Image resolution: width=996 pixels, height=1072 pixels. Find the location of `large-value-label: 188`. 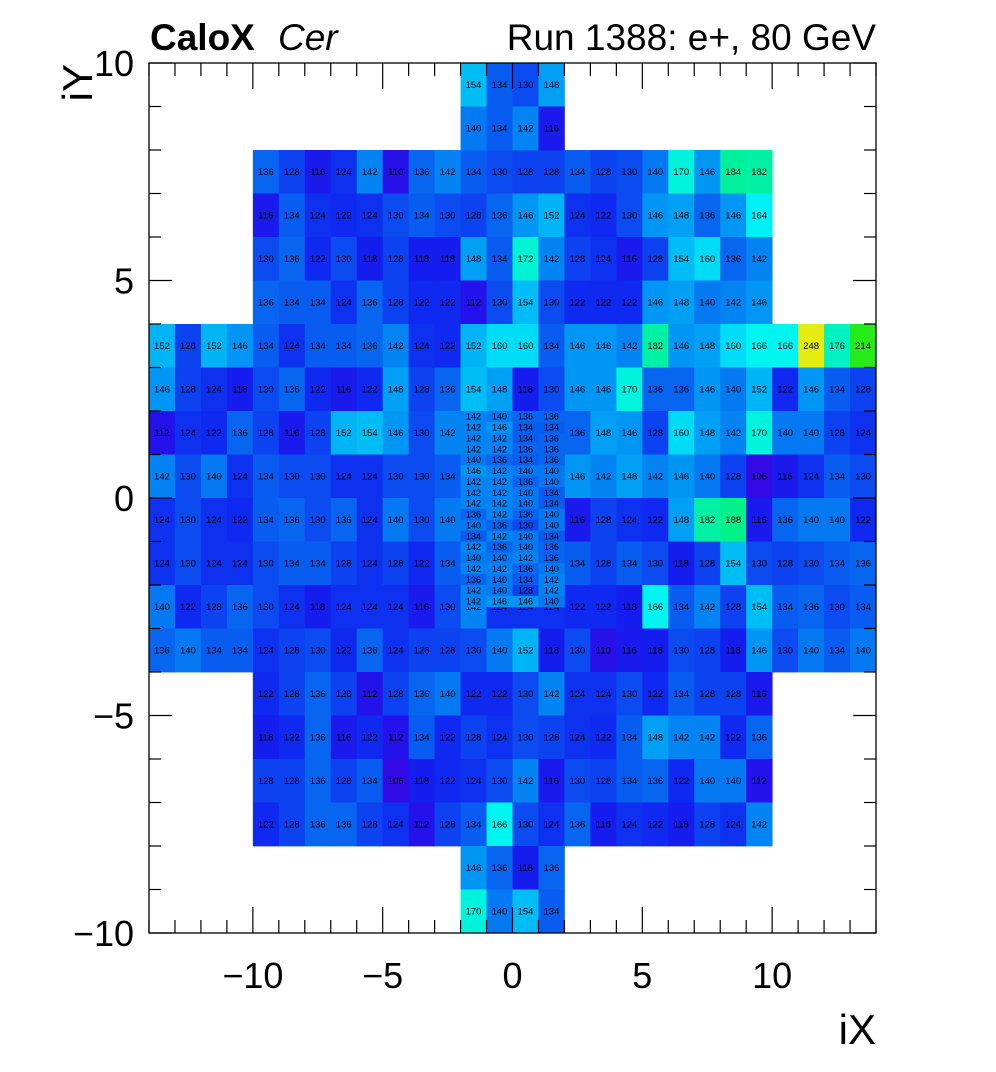

large-value-label: 188 is located at coordinates (733, 520).